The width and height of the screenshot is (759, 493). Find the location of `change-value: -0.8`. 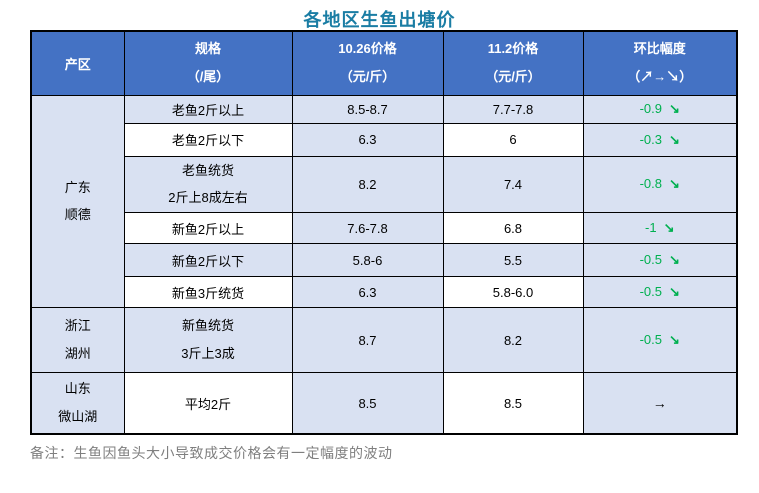

change-value: -0.8 is located at coordinates (650, 184).